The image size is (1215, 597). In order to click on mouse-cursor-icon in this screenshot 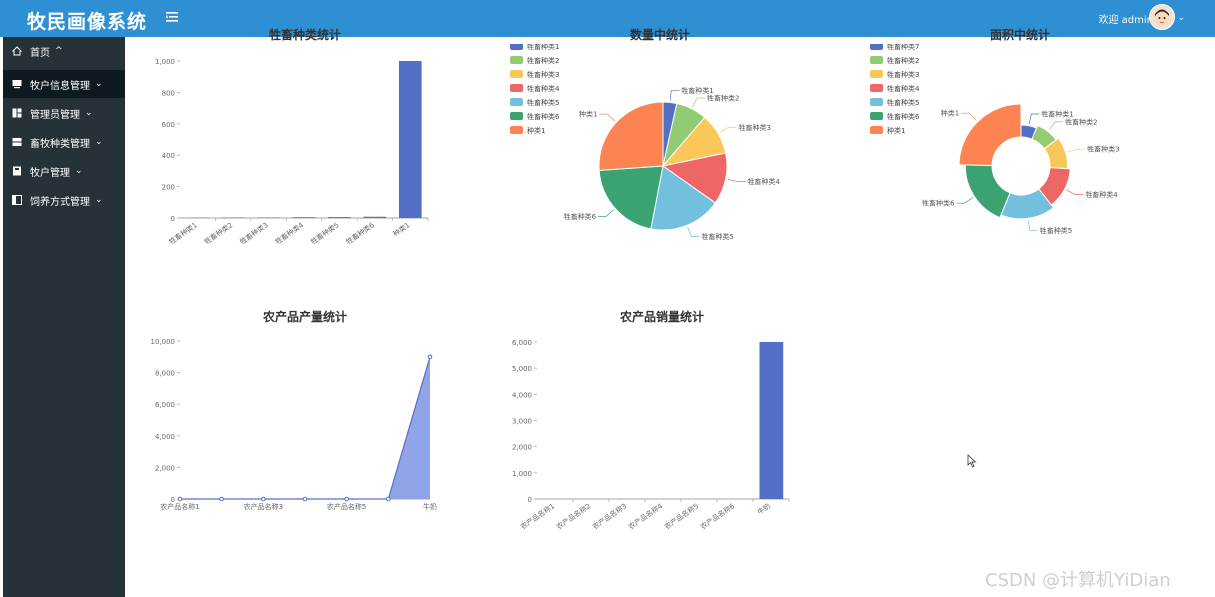, I will do `click(972, 461)`.